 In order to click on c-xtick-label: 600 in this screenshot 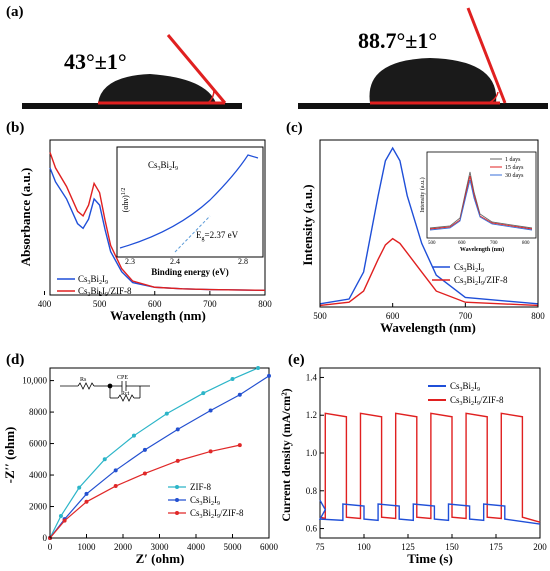, I will do `click(393, 316)`.